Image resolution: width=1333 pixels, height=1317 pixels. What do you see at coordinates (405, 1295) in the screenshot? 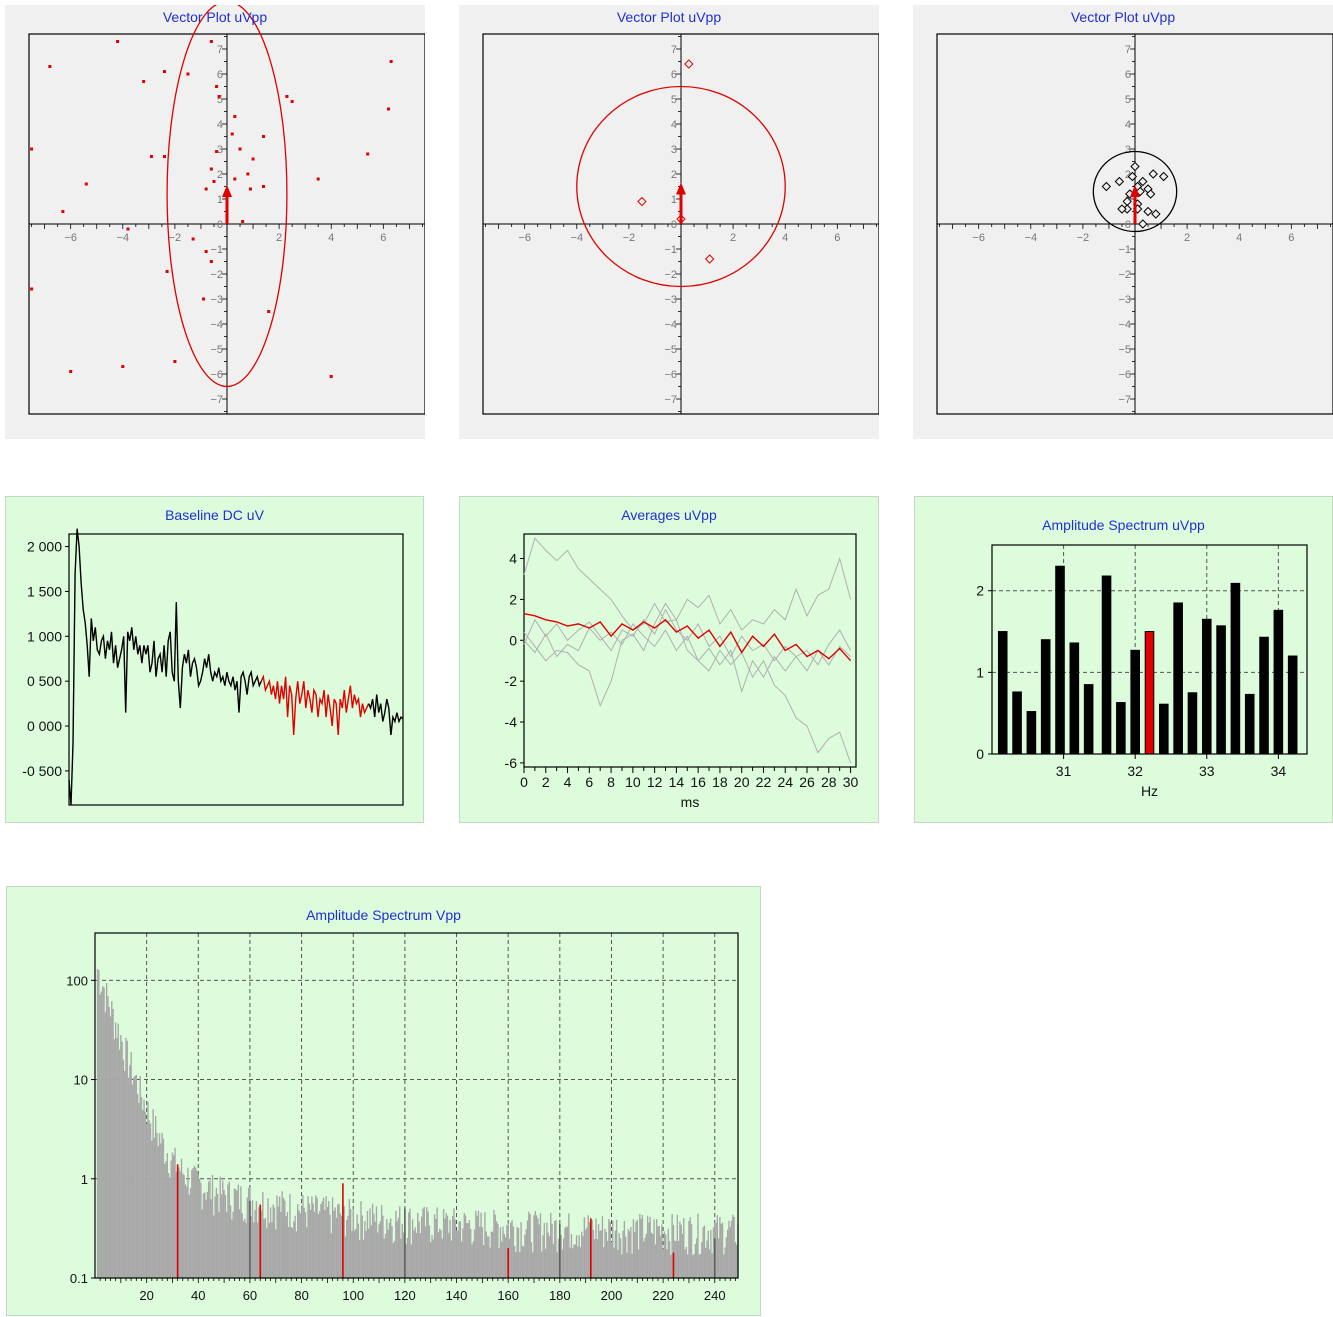
I see `x-tick-label: 120` at bounding box center [405, 1295].